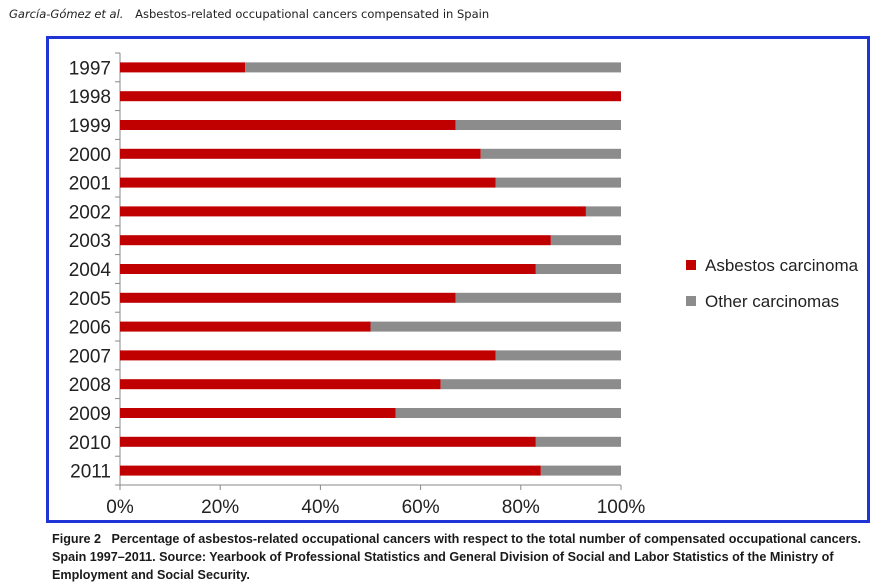 The height and width of the screenshot is (587, 877). What do you see at coordinates (335, 240) in the screenshot?
I see `bar-asbestos-2003` at bounding box center [335, 240].